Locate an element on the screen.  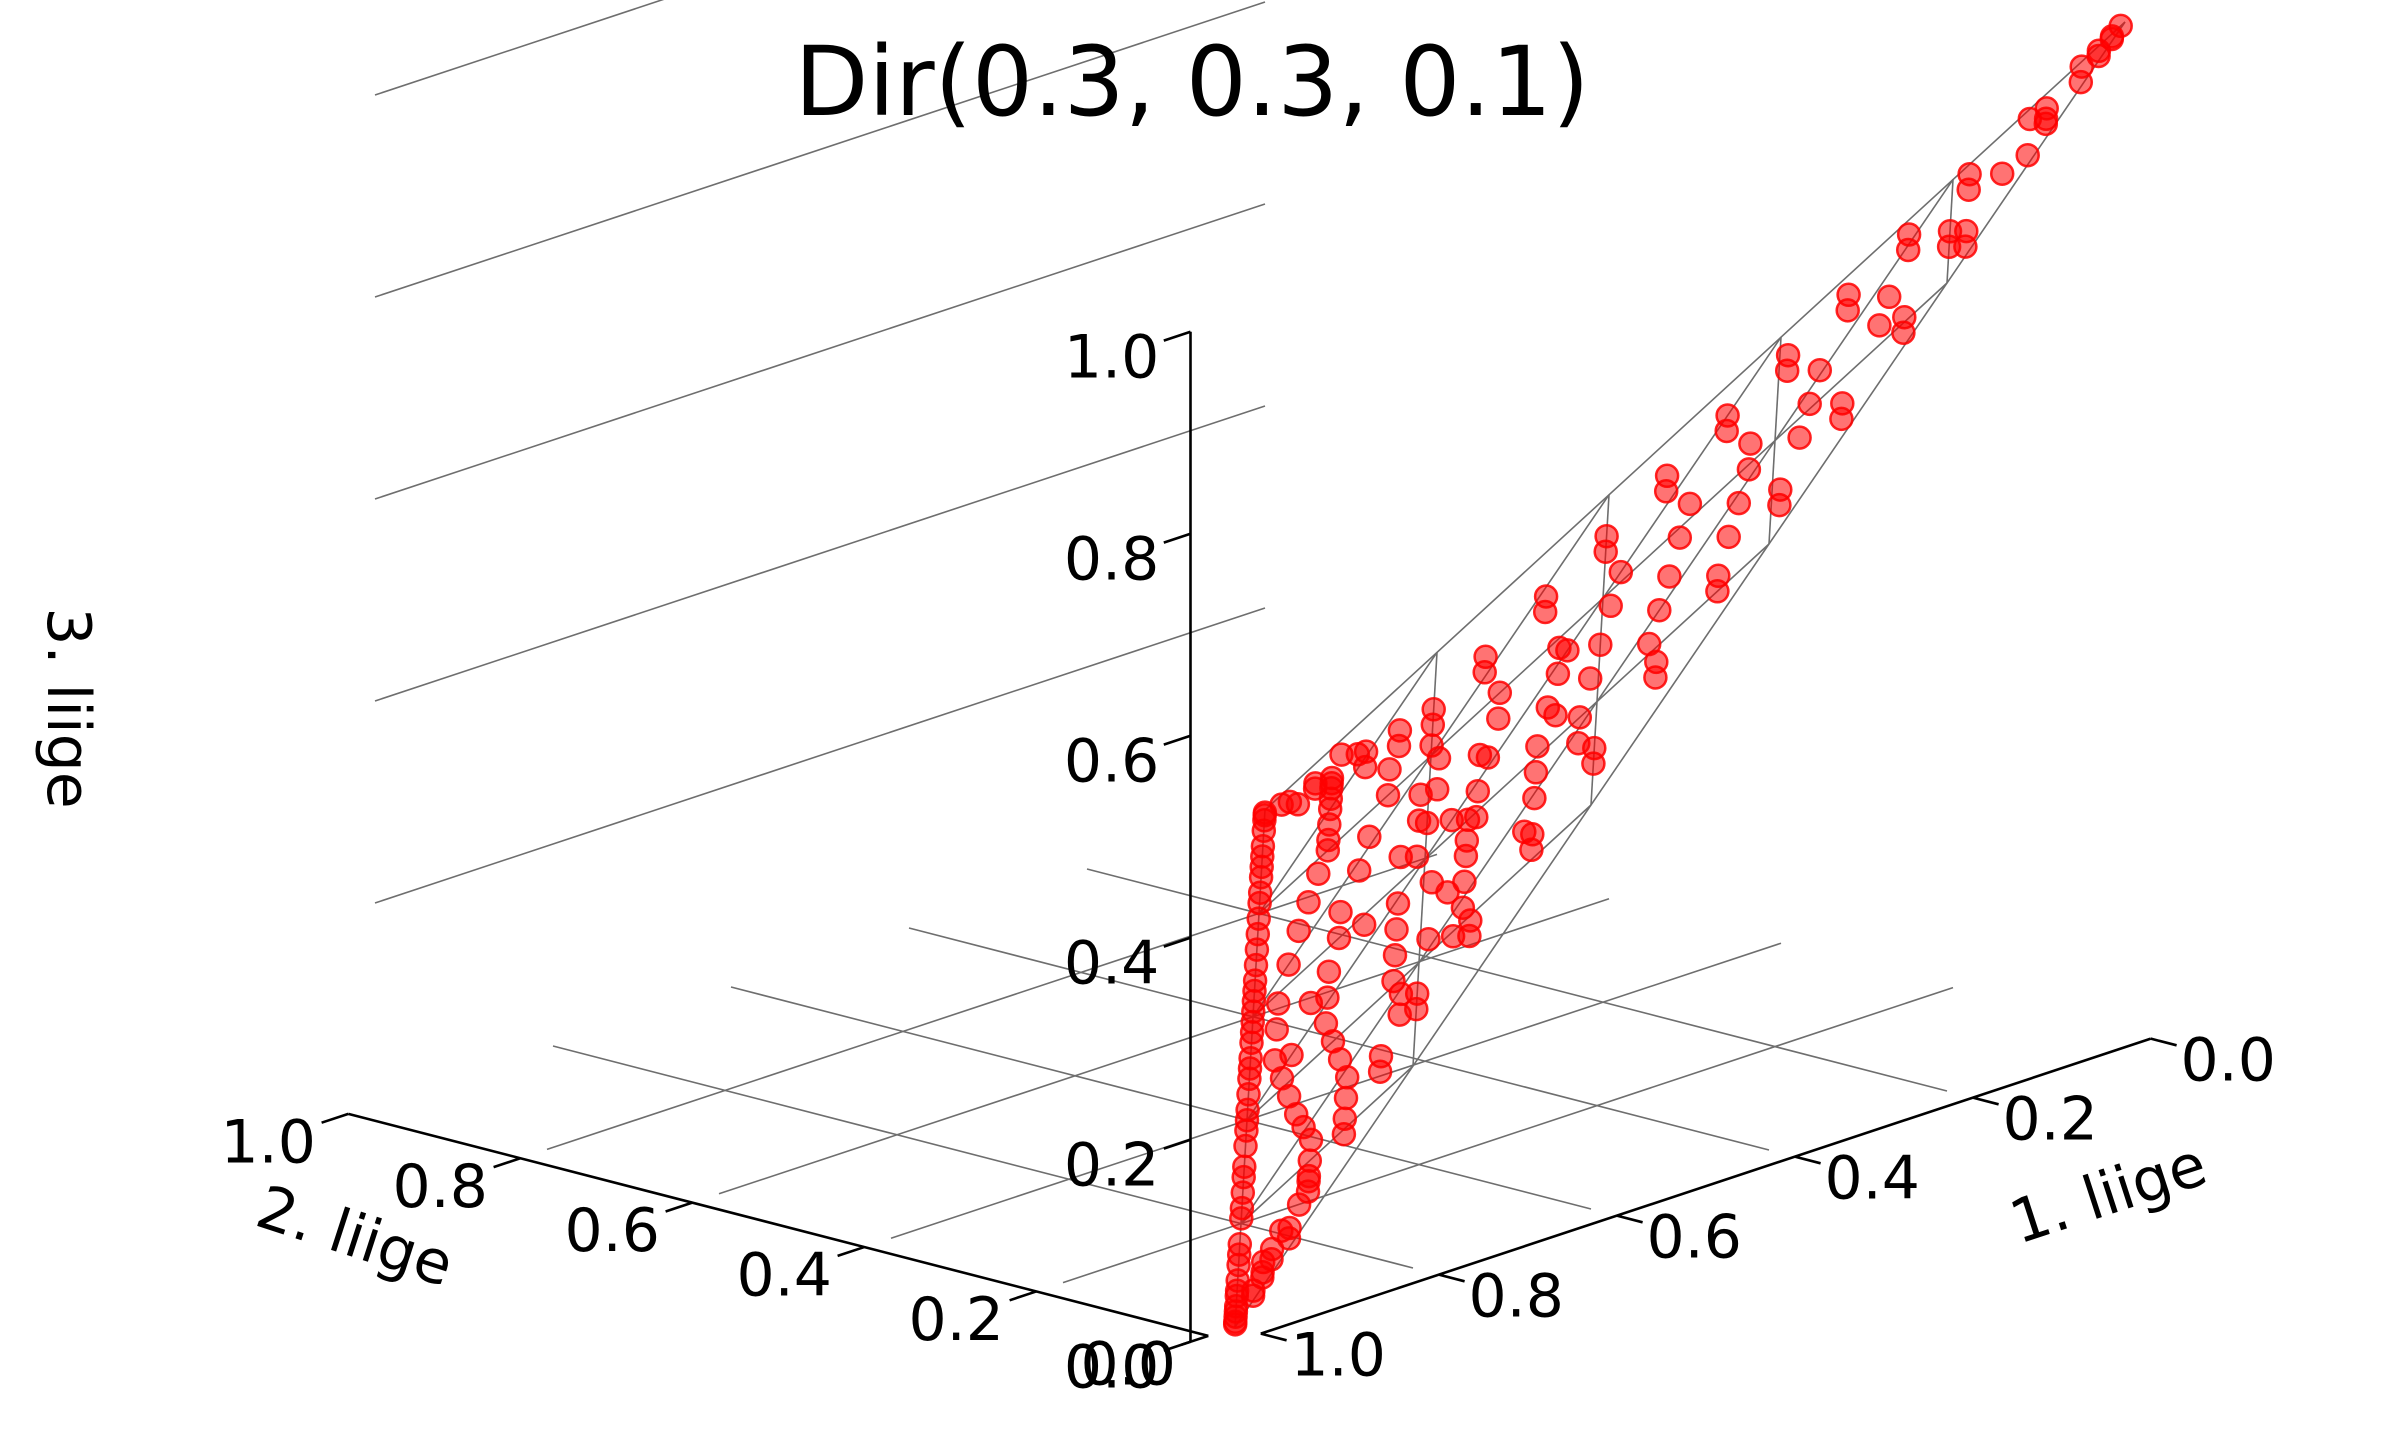
z-axis-title: 3. liige is located at coordinates (68, 707).